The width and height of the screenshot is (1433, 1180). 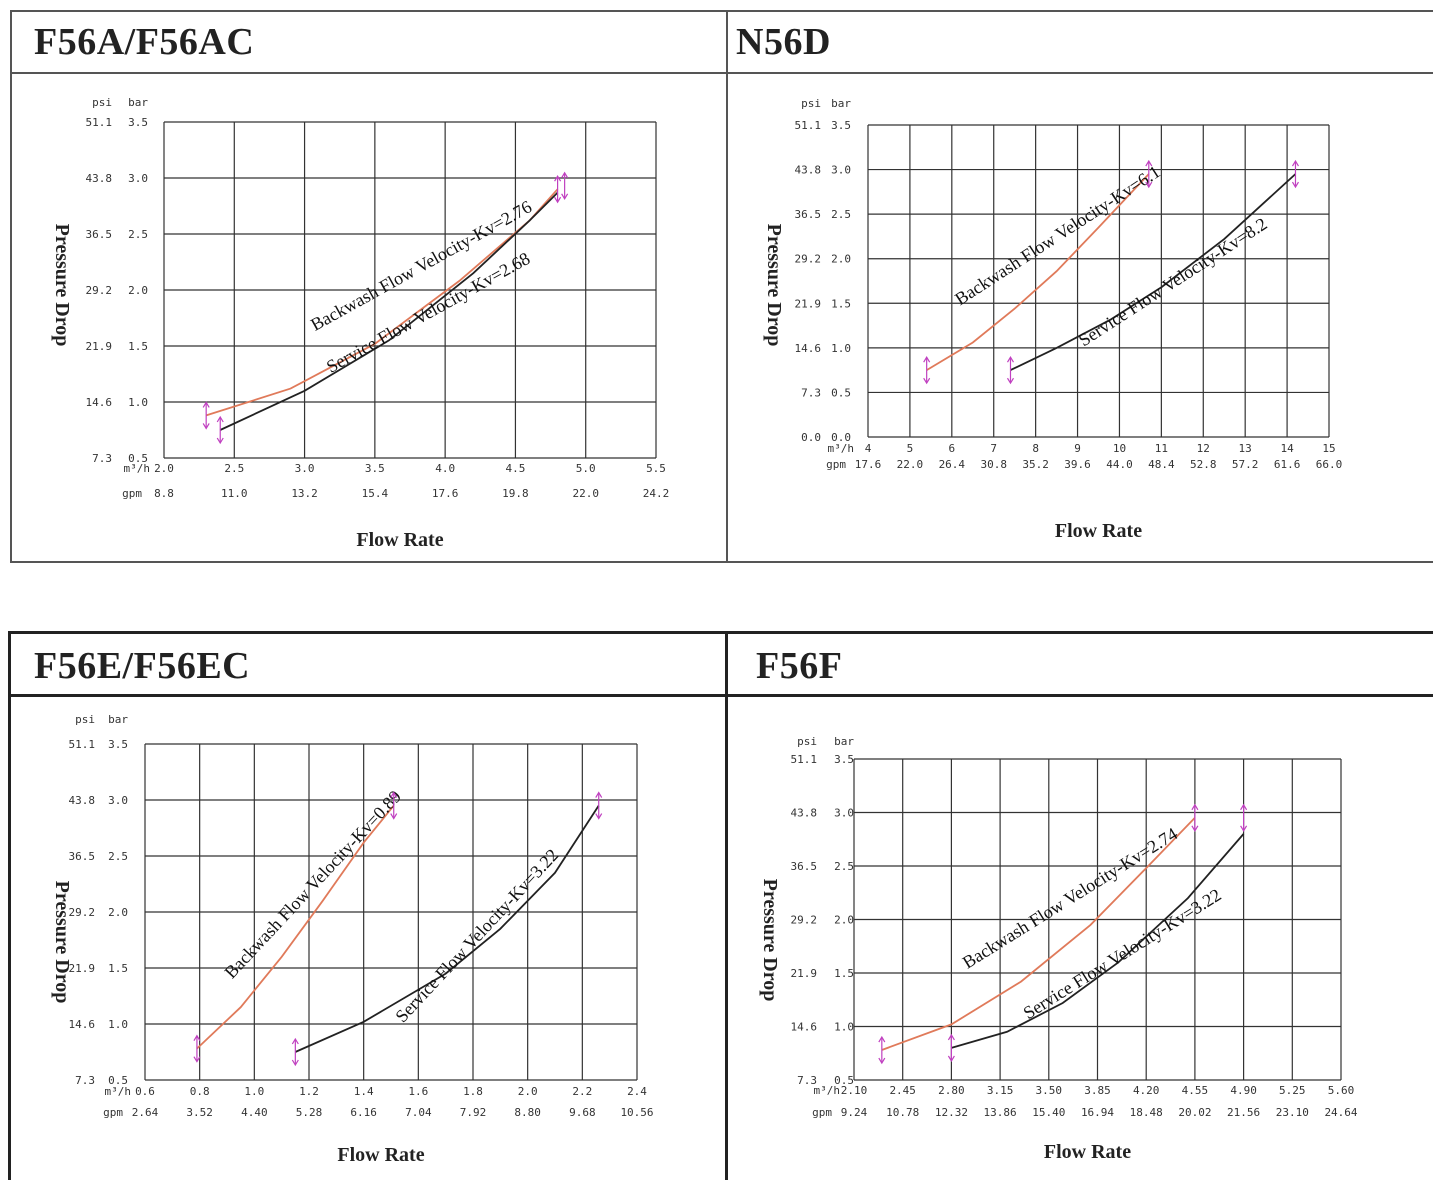 What do you see at coordinates (1077, 448) in the screenshot?
I see `x-tick-label: 9` at bounding box center [1077, 448].